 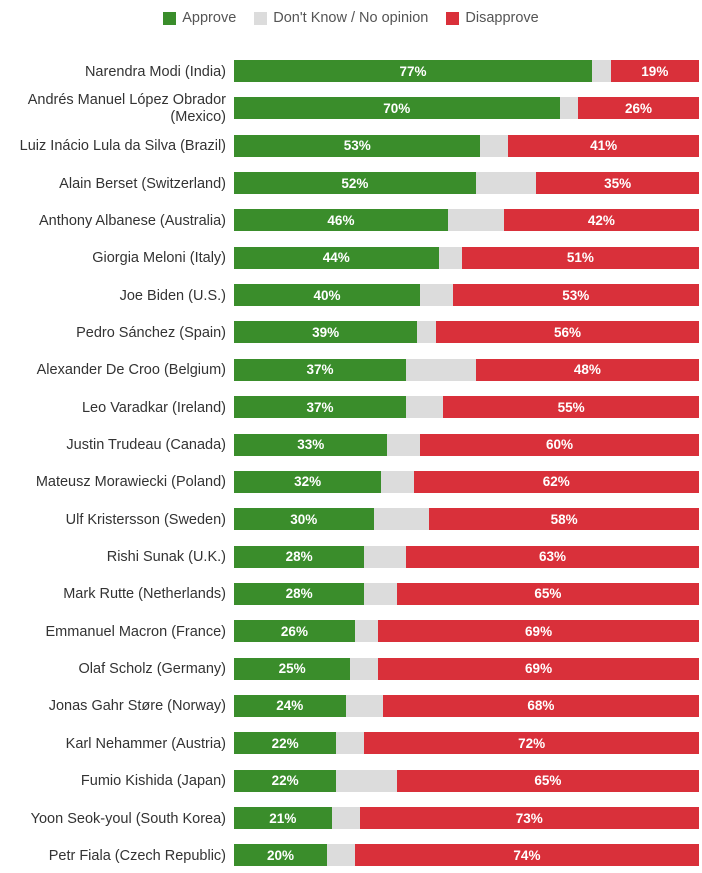 What do you see at coordinates (299, 594) in the screenshot?
I see `data-label-approve: 28%` at bounding box center [299, 594].